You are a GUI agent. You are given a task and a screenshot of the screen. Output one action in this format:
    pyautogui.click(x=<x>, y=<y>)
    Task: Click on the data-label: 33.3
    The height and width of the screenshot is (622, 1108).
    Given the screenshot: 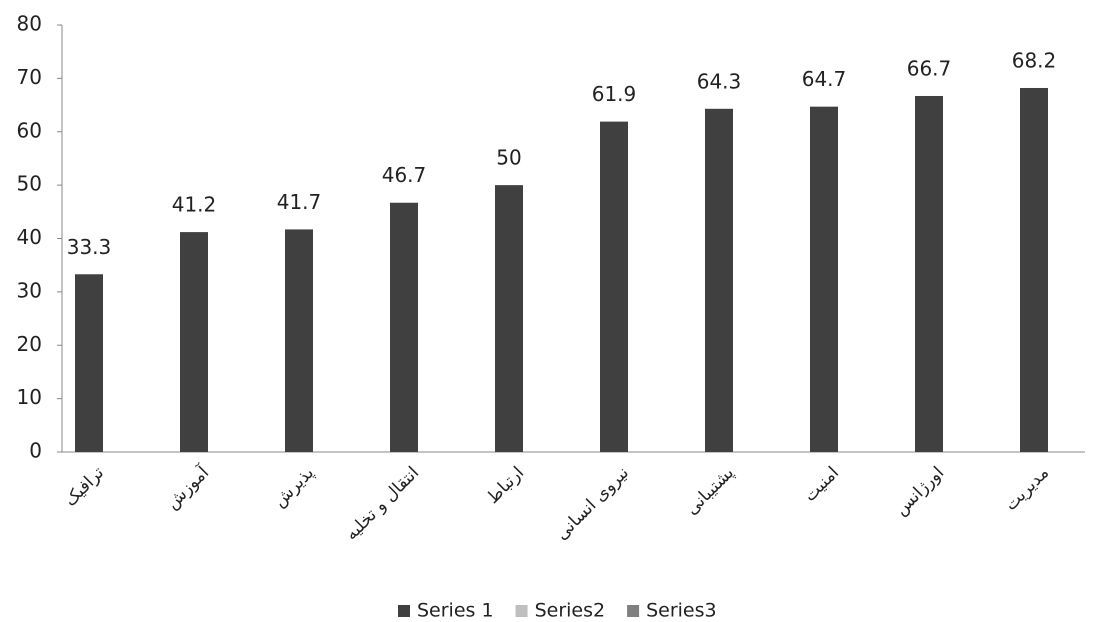 What is the action you would take?
    pyautogui.click(x=89, y=247)
    